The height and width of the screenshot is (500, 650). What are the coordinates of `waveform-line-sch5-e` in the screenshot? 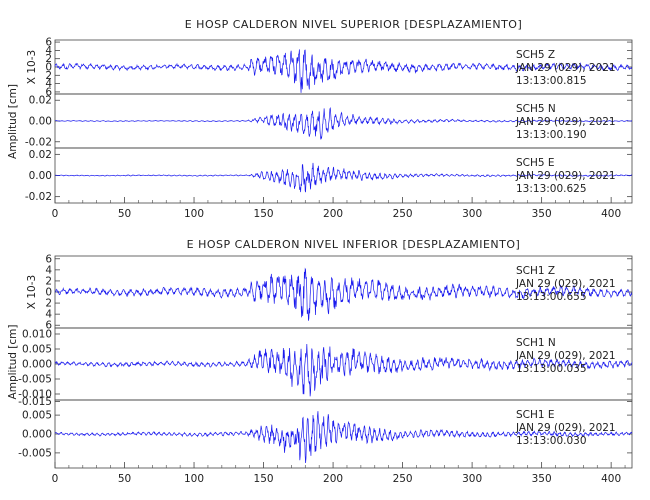 It's located at (343, 177).